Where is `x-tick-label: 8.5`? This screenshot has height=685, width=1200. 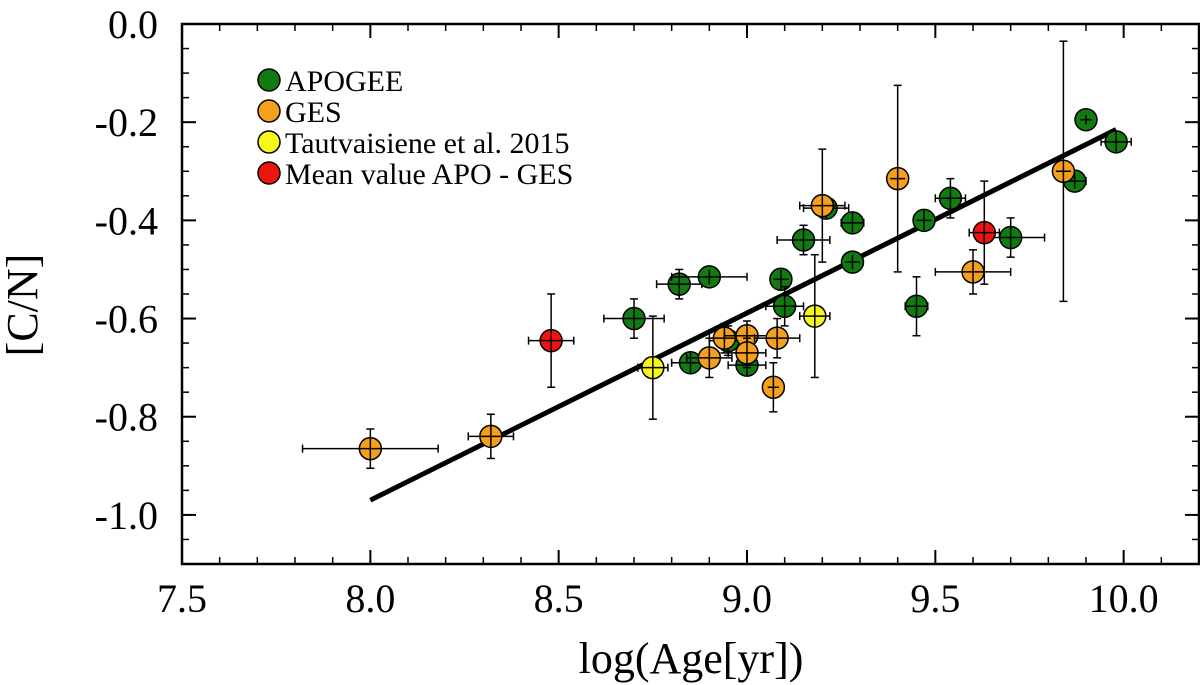 x-tick-label: 8.5 is located at coordinates (559, 598).